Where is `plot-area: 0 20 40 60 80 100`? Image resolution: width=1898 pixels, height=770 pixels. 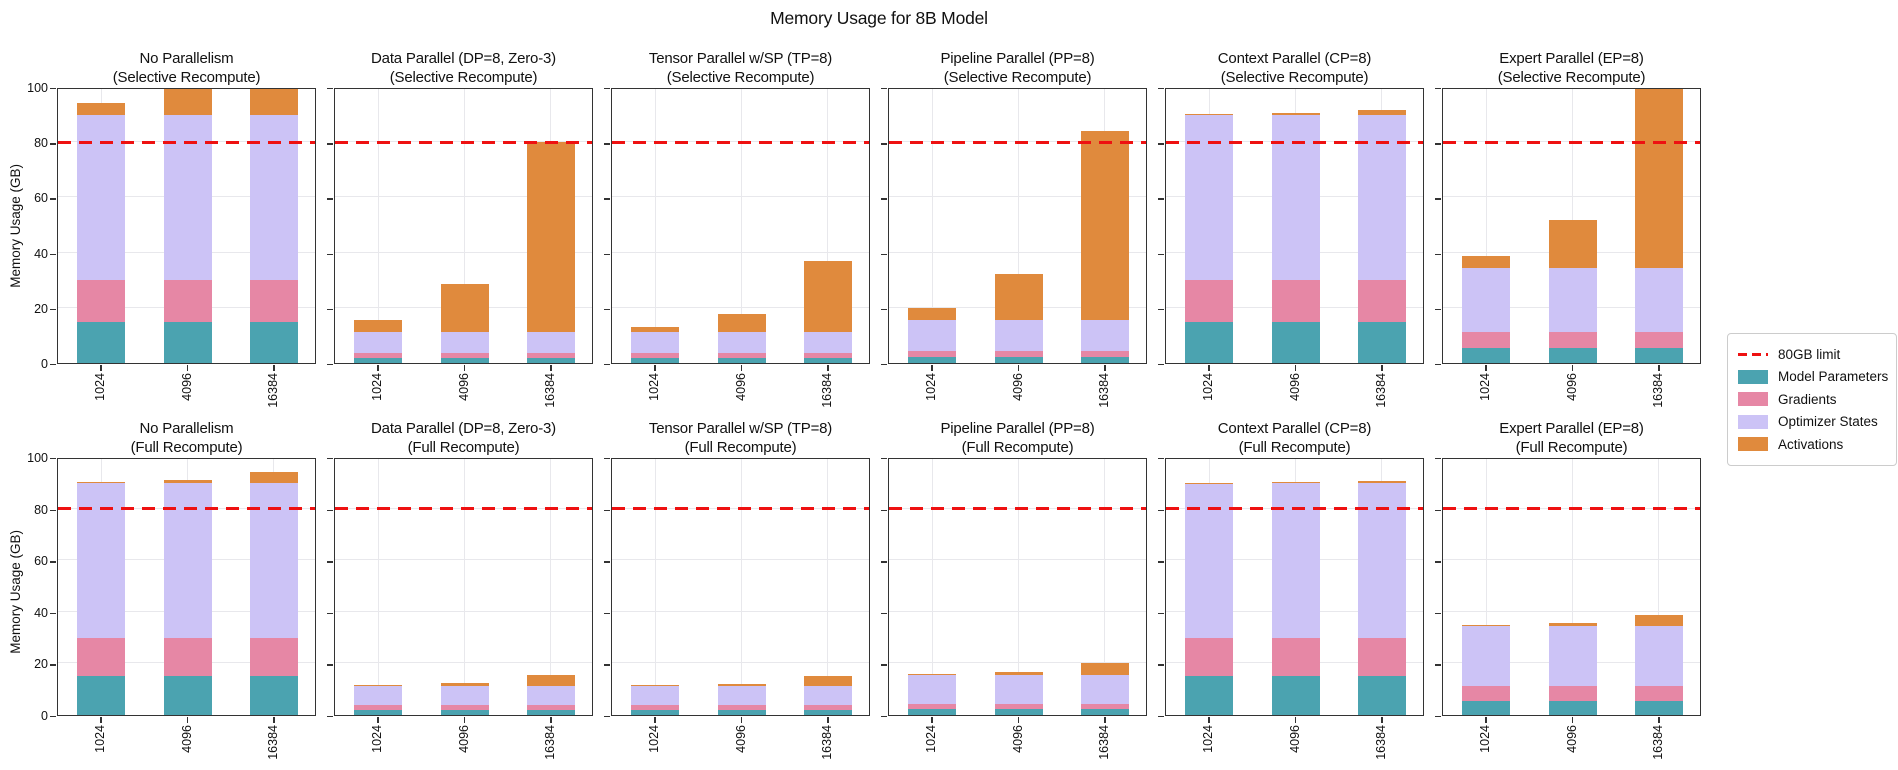 plot-area: 0 20 40 60 80 100 is located at coordinates (171, 587).